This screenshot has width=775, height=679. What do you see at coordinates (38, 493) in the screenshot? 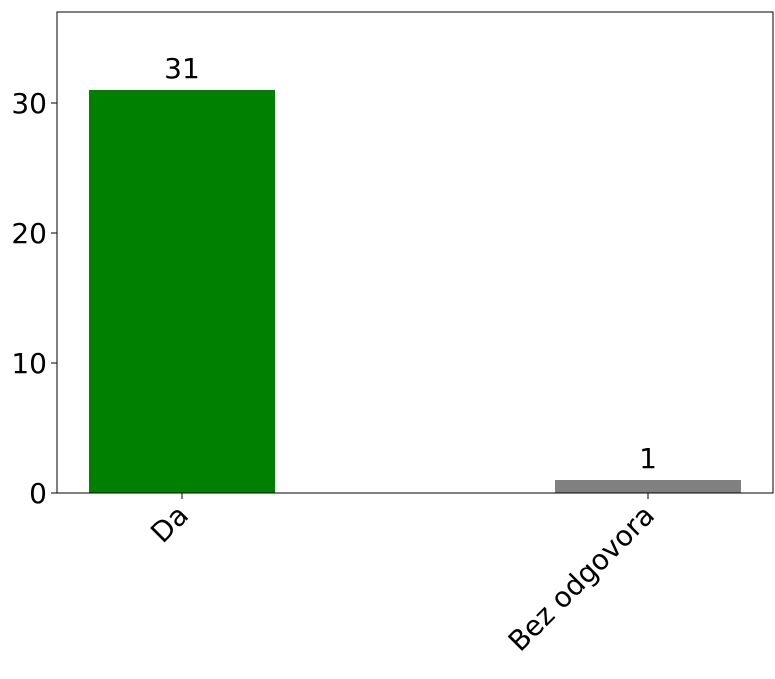
I see `y-tick-label-0: 0` at bounding box center [38, 493].